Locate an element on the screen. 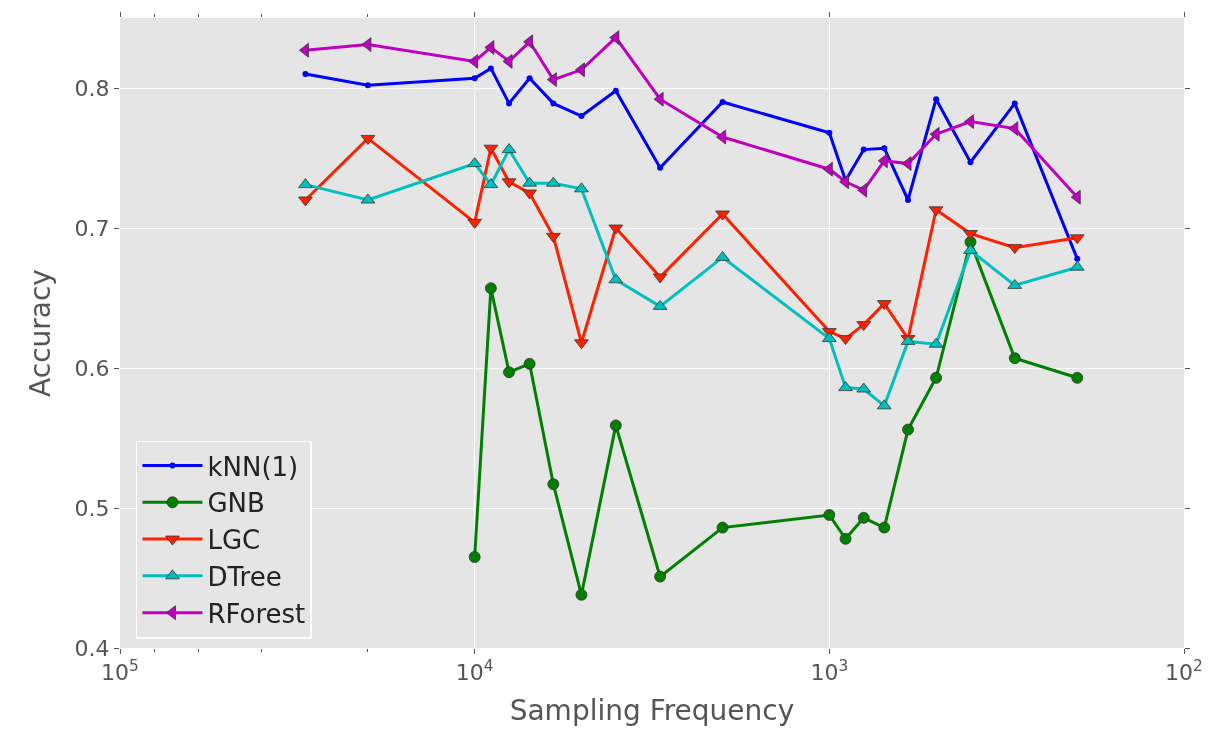 The image size is (1215, 748). x-axis-title: Sampling Frequency is located at coordinates (652, 710).